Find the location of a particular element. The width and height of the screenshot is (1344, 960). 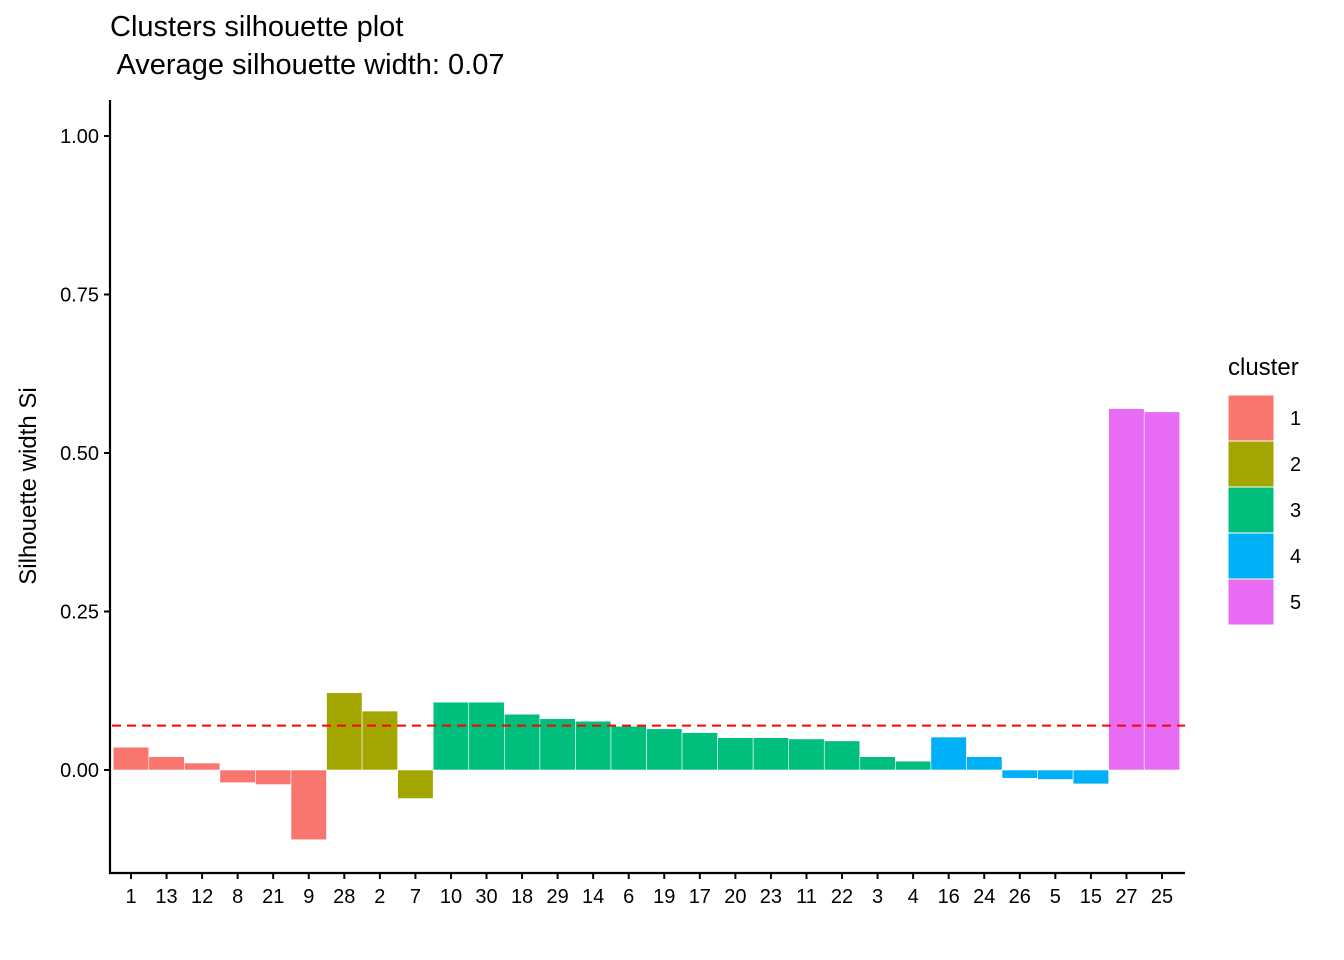

x-tick-label: 16 is located at coordinates (949, 897).